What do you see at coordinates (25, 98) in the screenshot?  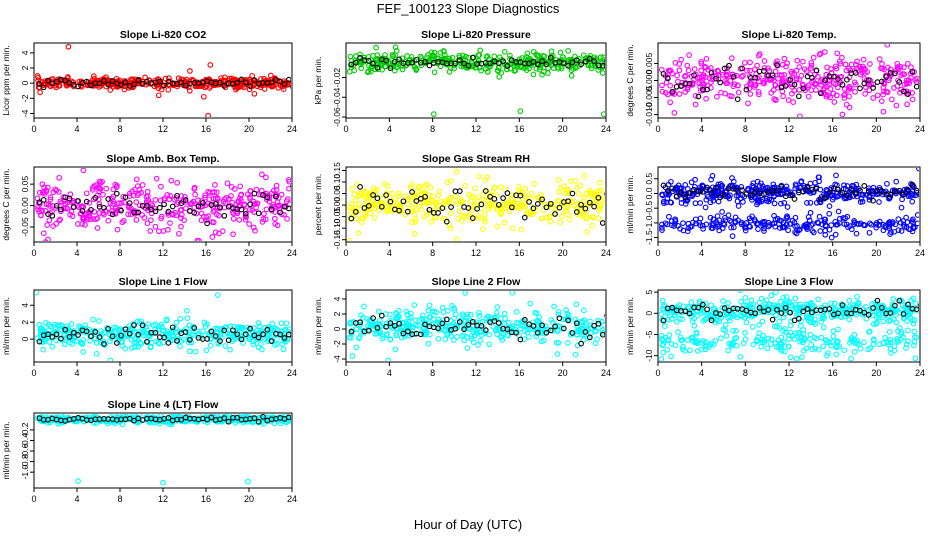 I see `y-tick-label: -2` at bounding box center [25, 98].